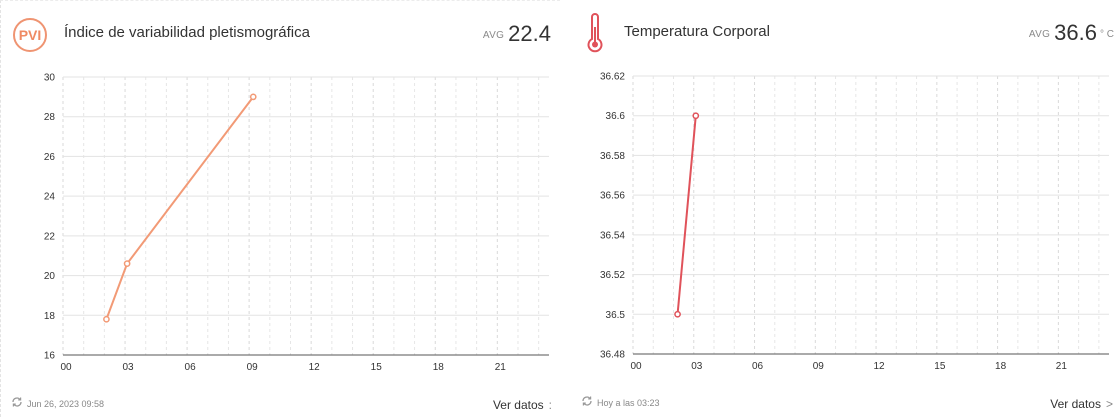 Image resolution: width=1117 pixels, height=418 pixels. What do you see at coordinates (1075, 32) in the screenshot?
I see `avg-value: 36.6` at bounding box center [1075, 32].